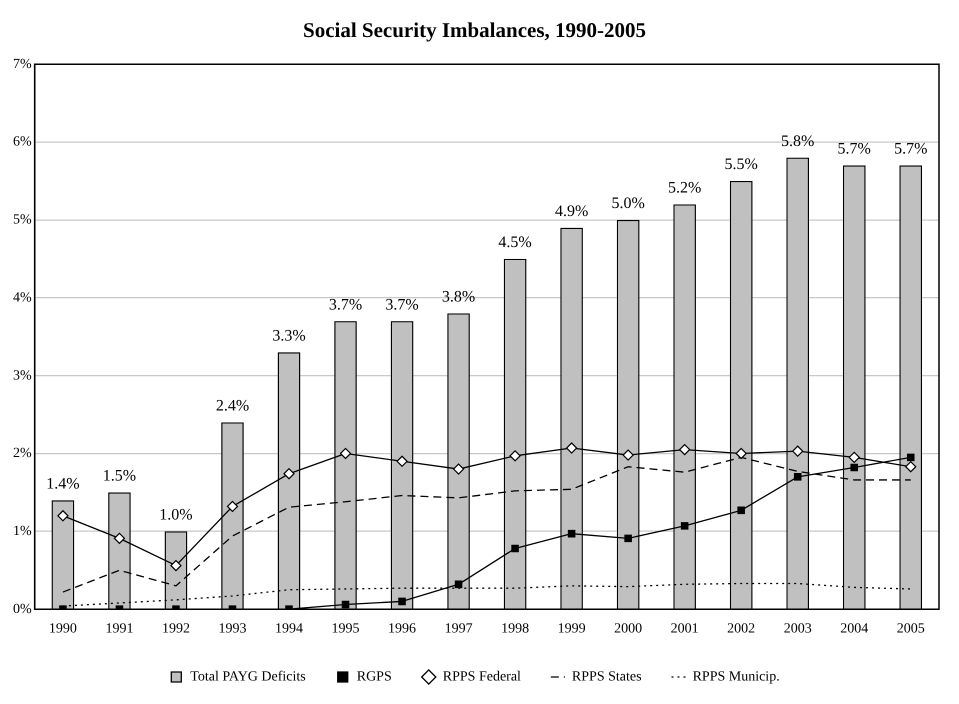  Describe the element at coordinates (797, 141) in the screenshot. I see `data-label: 5.8%` at that location.